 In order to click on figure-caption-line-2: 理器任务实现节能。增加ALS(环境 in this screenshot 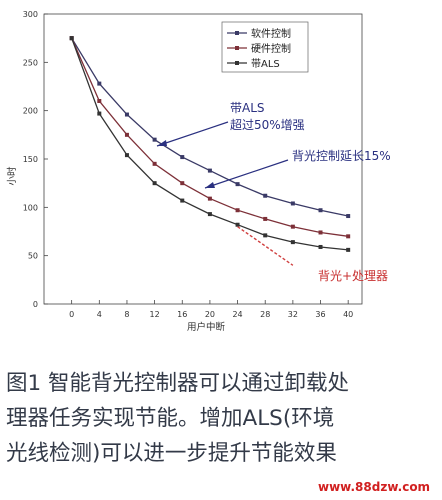, I will do `click(170, 418)`.